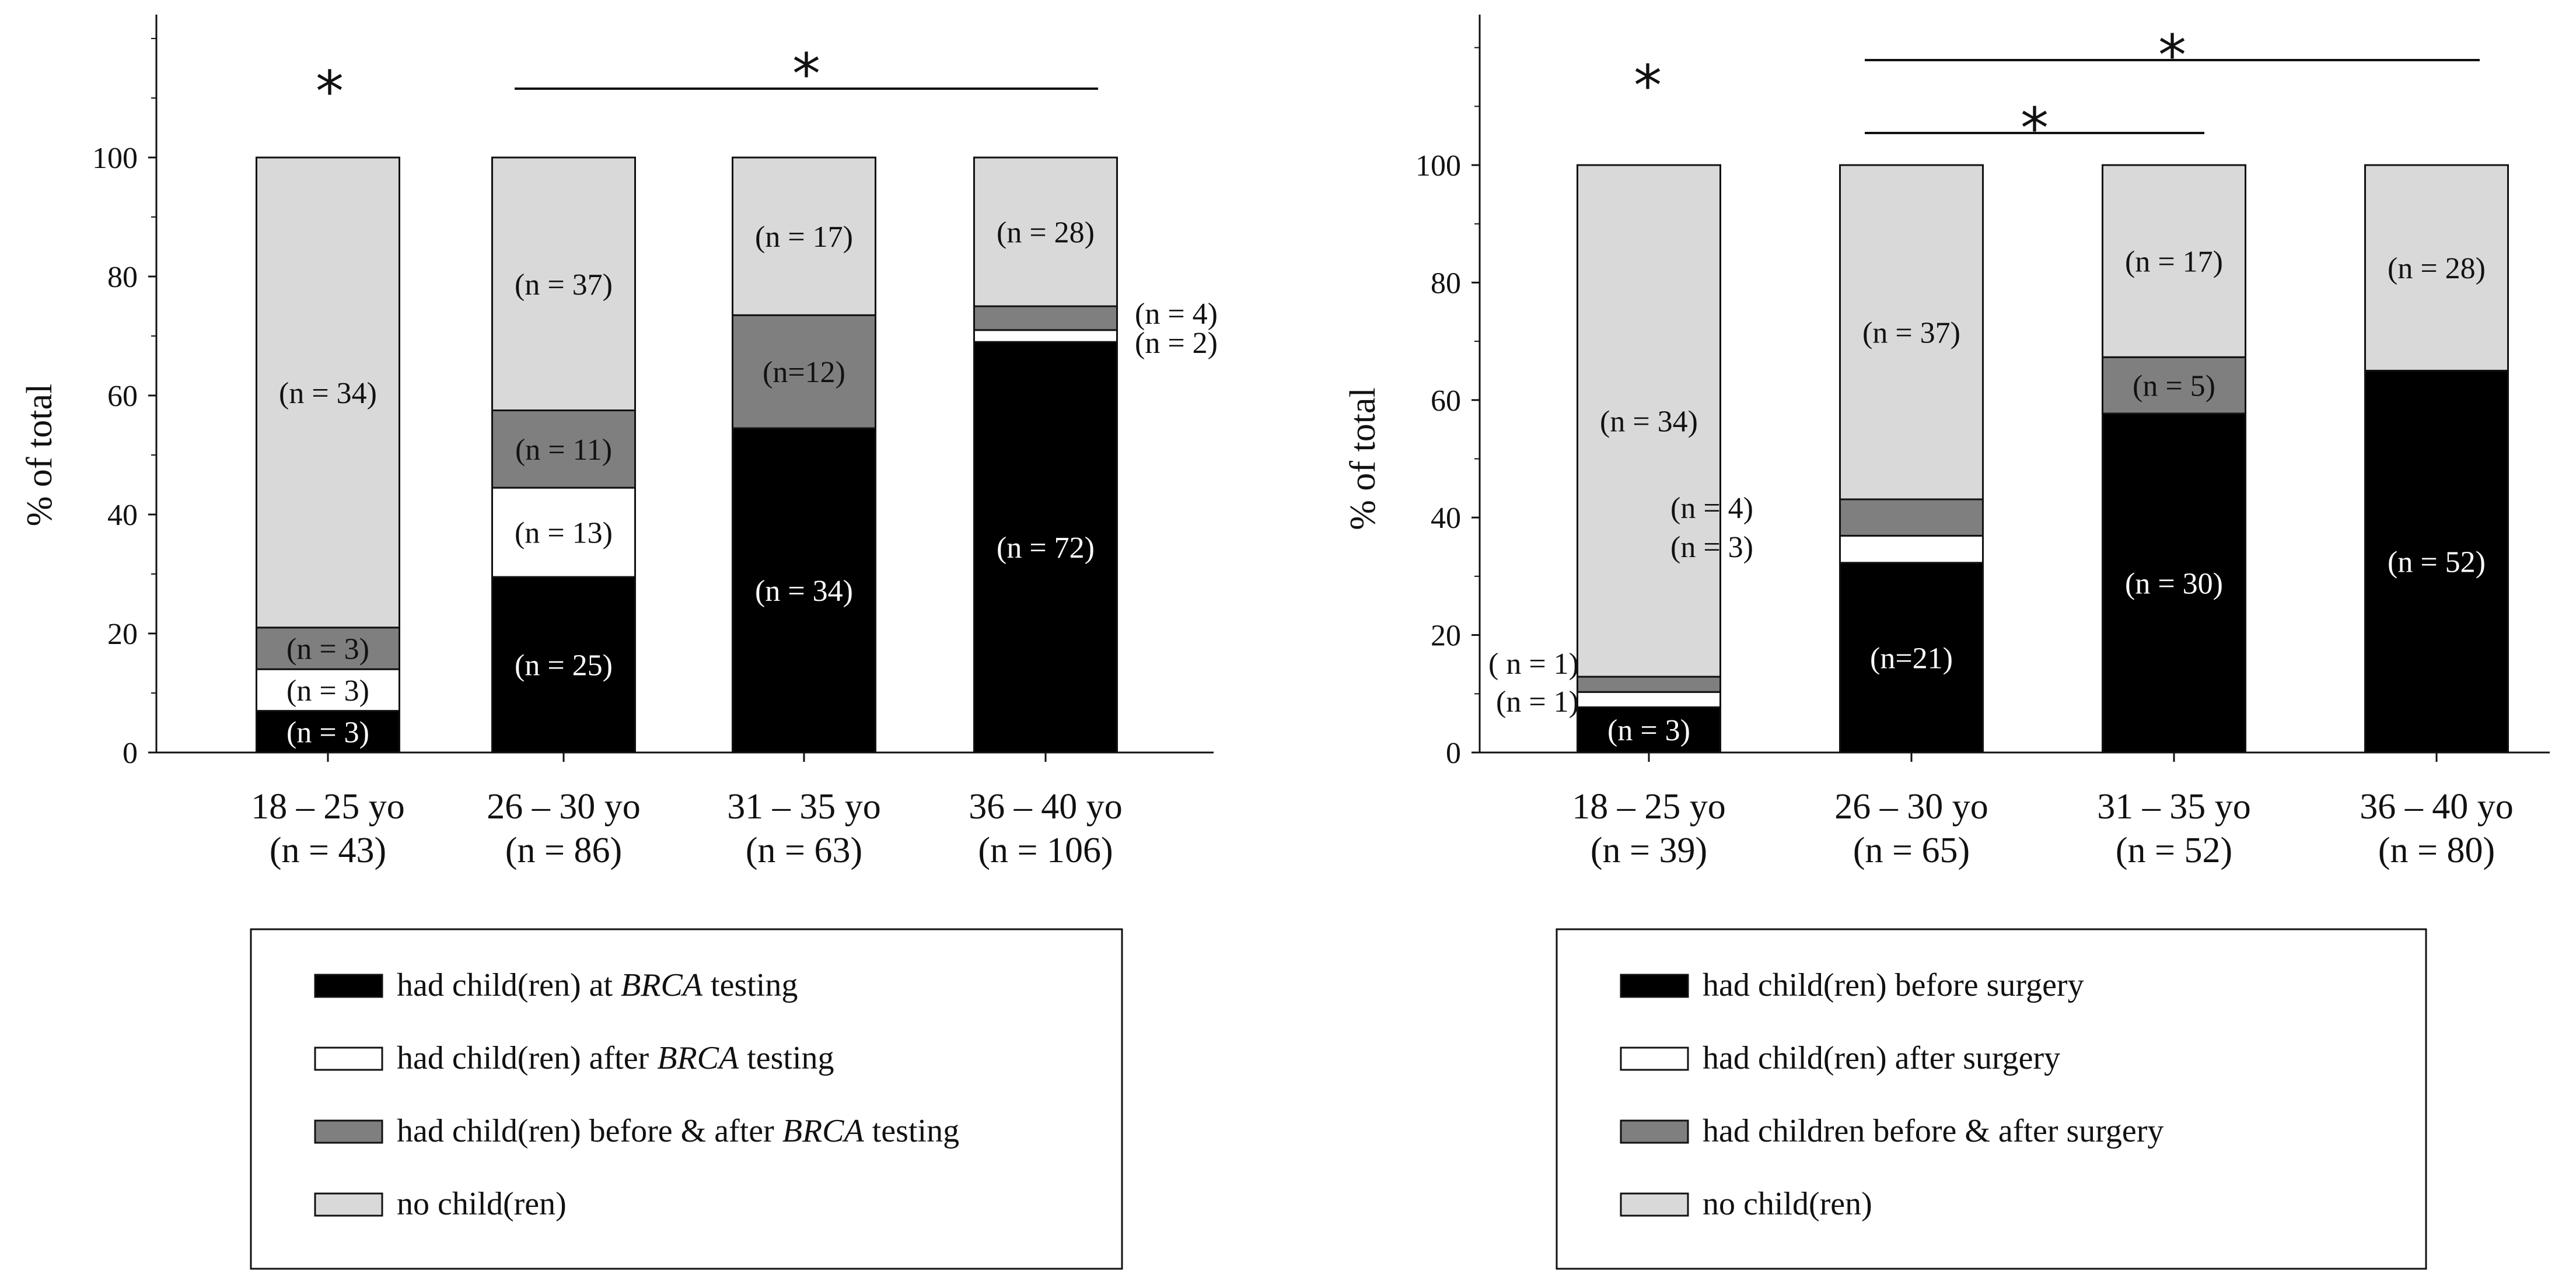 This screenshot has width=2576, height=1288. Describe the element at coordinates (564, 666) in the screenshot. I see `segment-label: (n = 25)` at that location.